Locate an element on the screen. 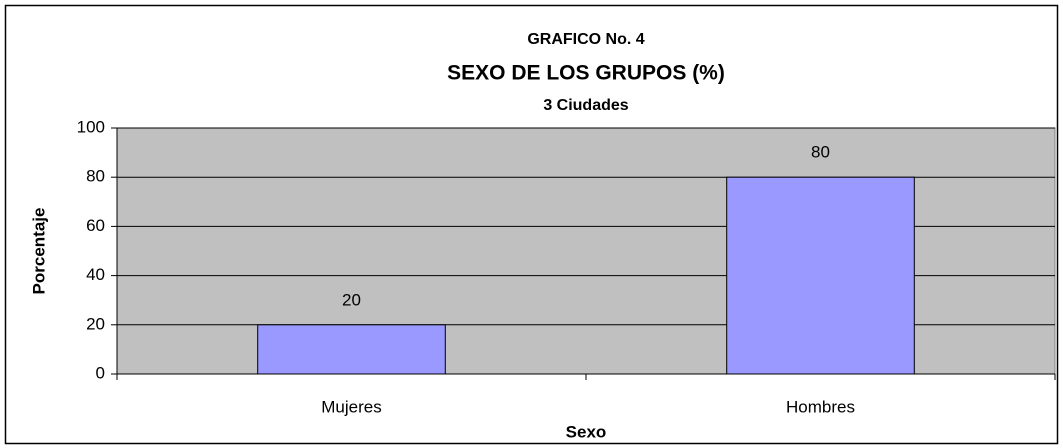 The width and height of the screenshot is (1063, 448). y-axis-label: Porcentaje is located at coordinates (38, 251).